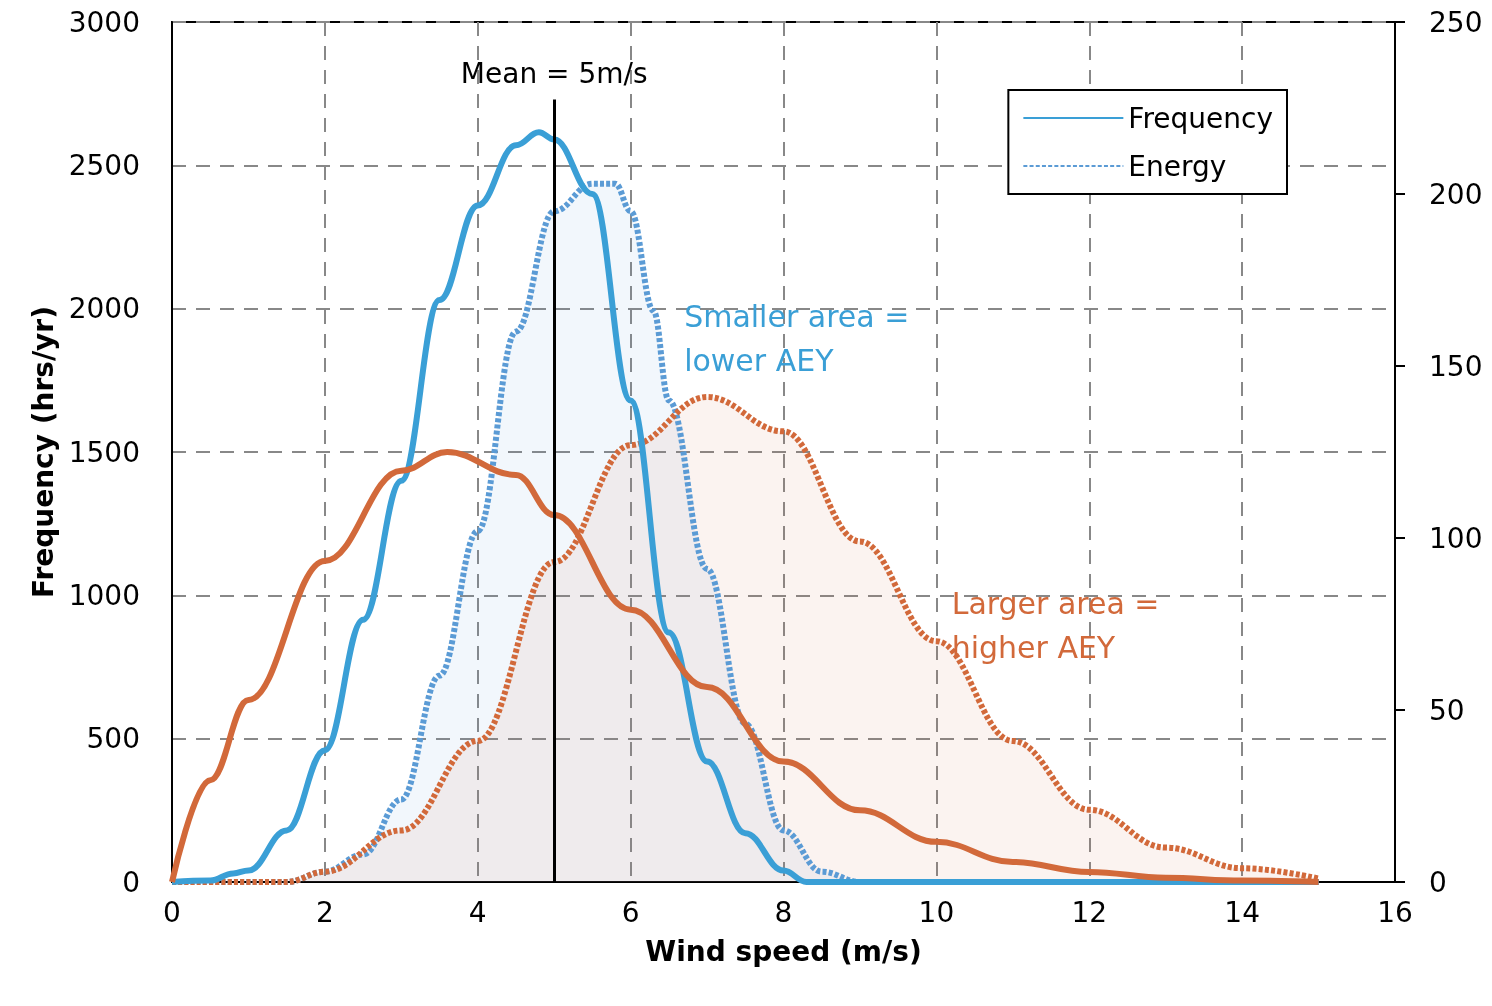  I want to click on x-axis-title: Wind speed (m/s), so click(783, 951).